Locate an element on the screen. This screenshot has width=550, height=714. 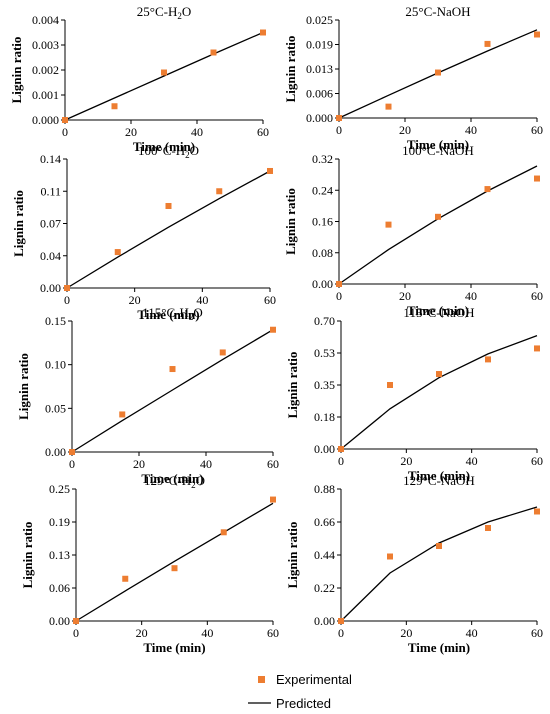
y-tick-label: 0.53 is located at coordinates (324, 353).